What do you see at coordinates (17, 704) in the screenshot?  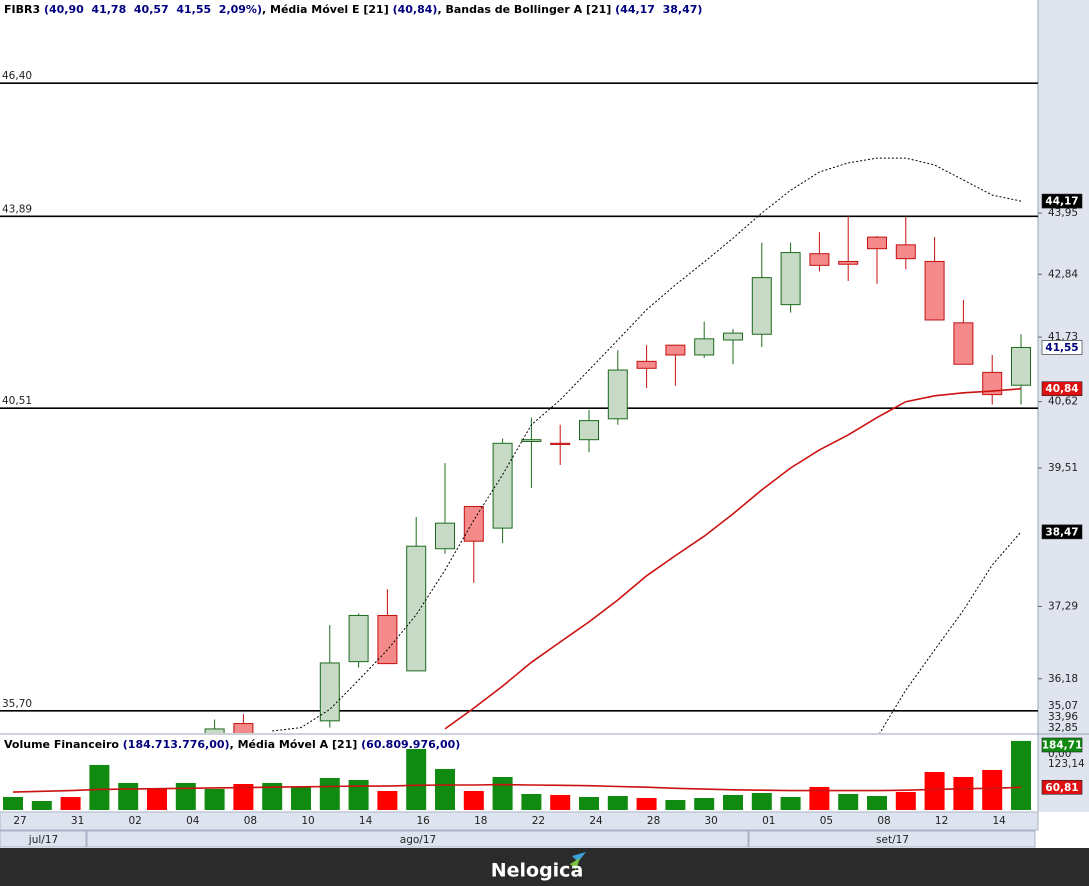 I see `horizontal-line-label: 35,70` at bounding box center [17, 704].